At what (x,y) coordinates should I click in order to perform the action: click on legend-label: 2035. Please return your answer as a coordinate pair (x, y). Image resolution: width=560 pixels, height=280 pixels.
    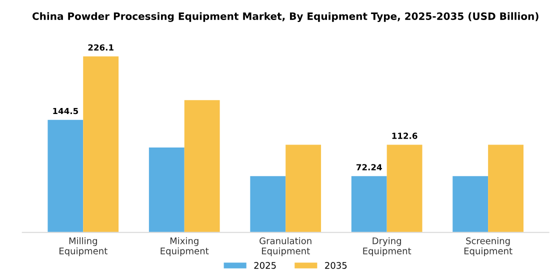
    Looking at the image, I should click on (336, 265).